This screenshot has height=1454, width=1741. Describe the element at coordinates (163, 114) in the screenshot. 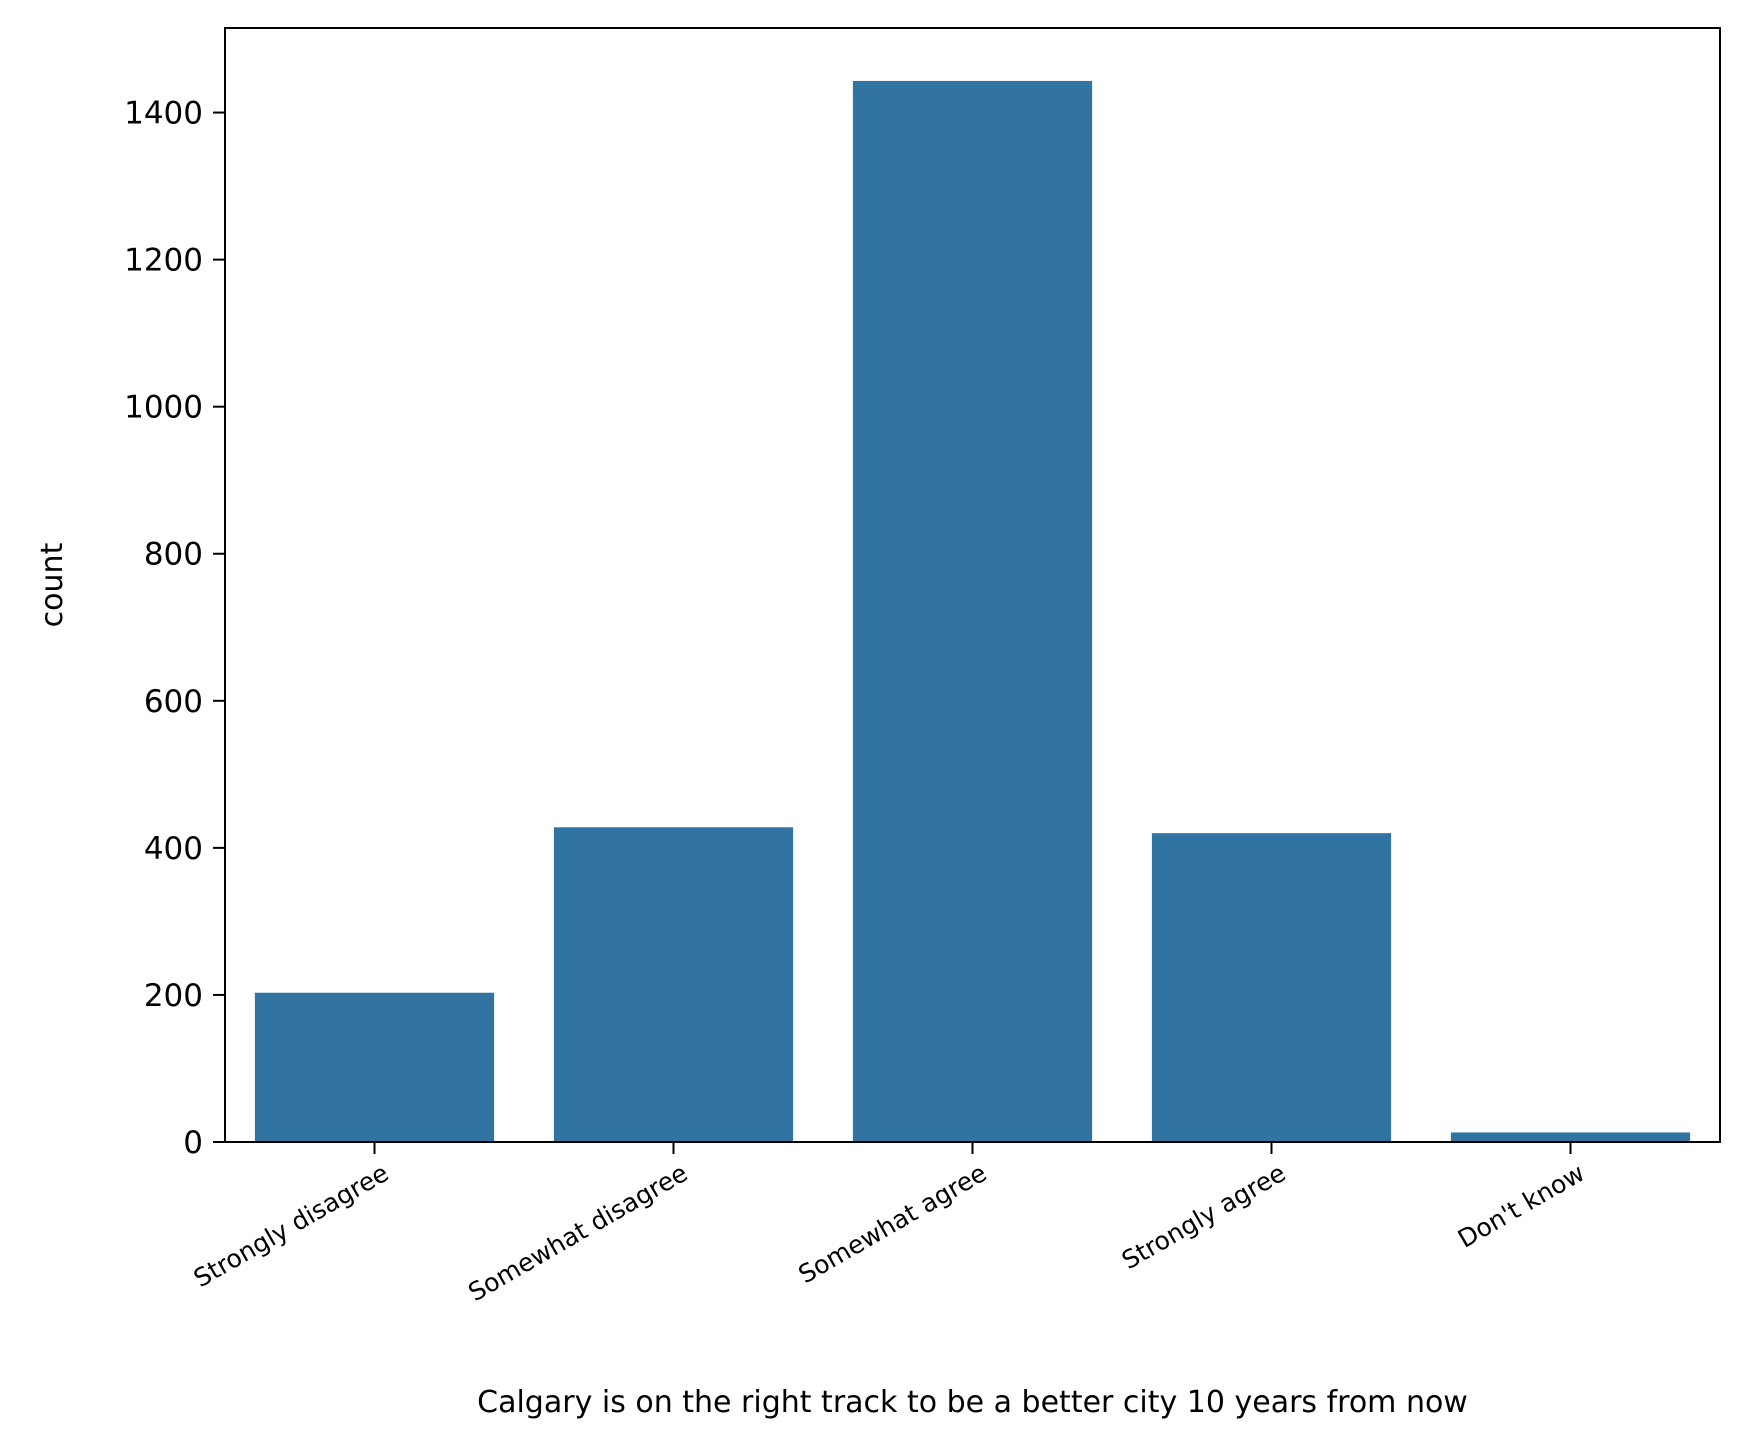

I see `y-tick-label: 1400` at that location.